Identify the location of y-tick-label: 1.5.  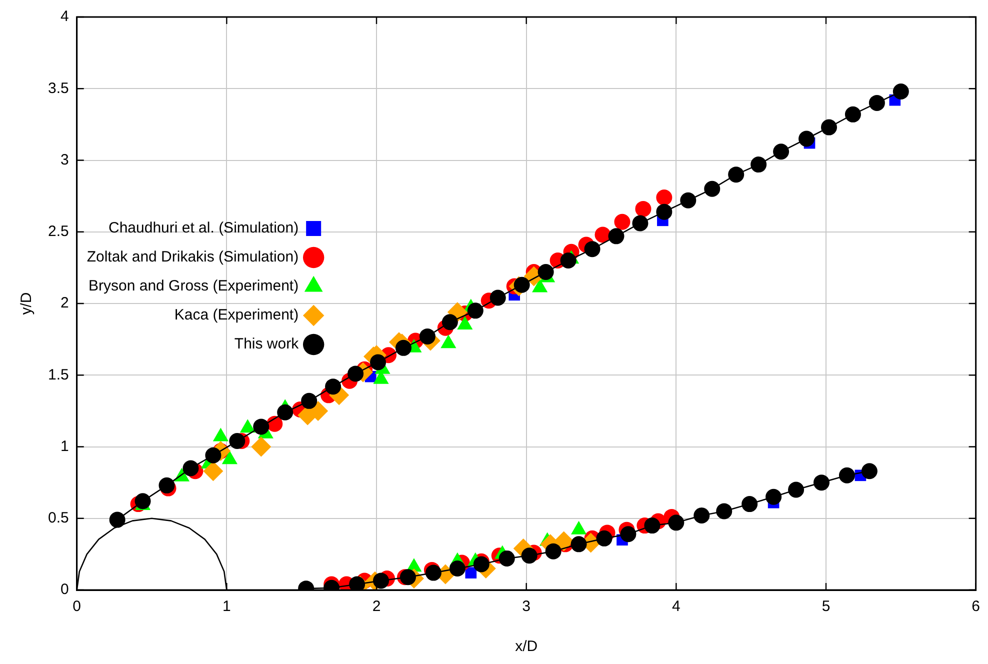
(58, 375).